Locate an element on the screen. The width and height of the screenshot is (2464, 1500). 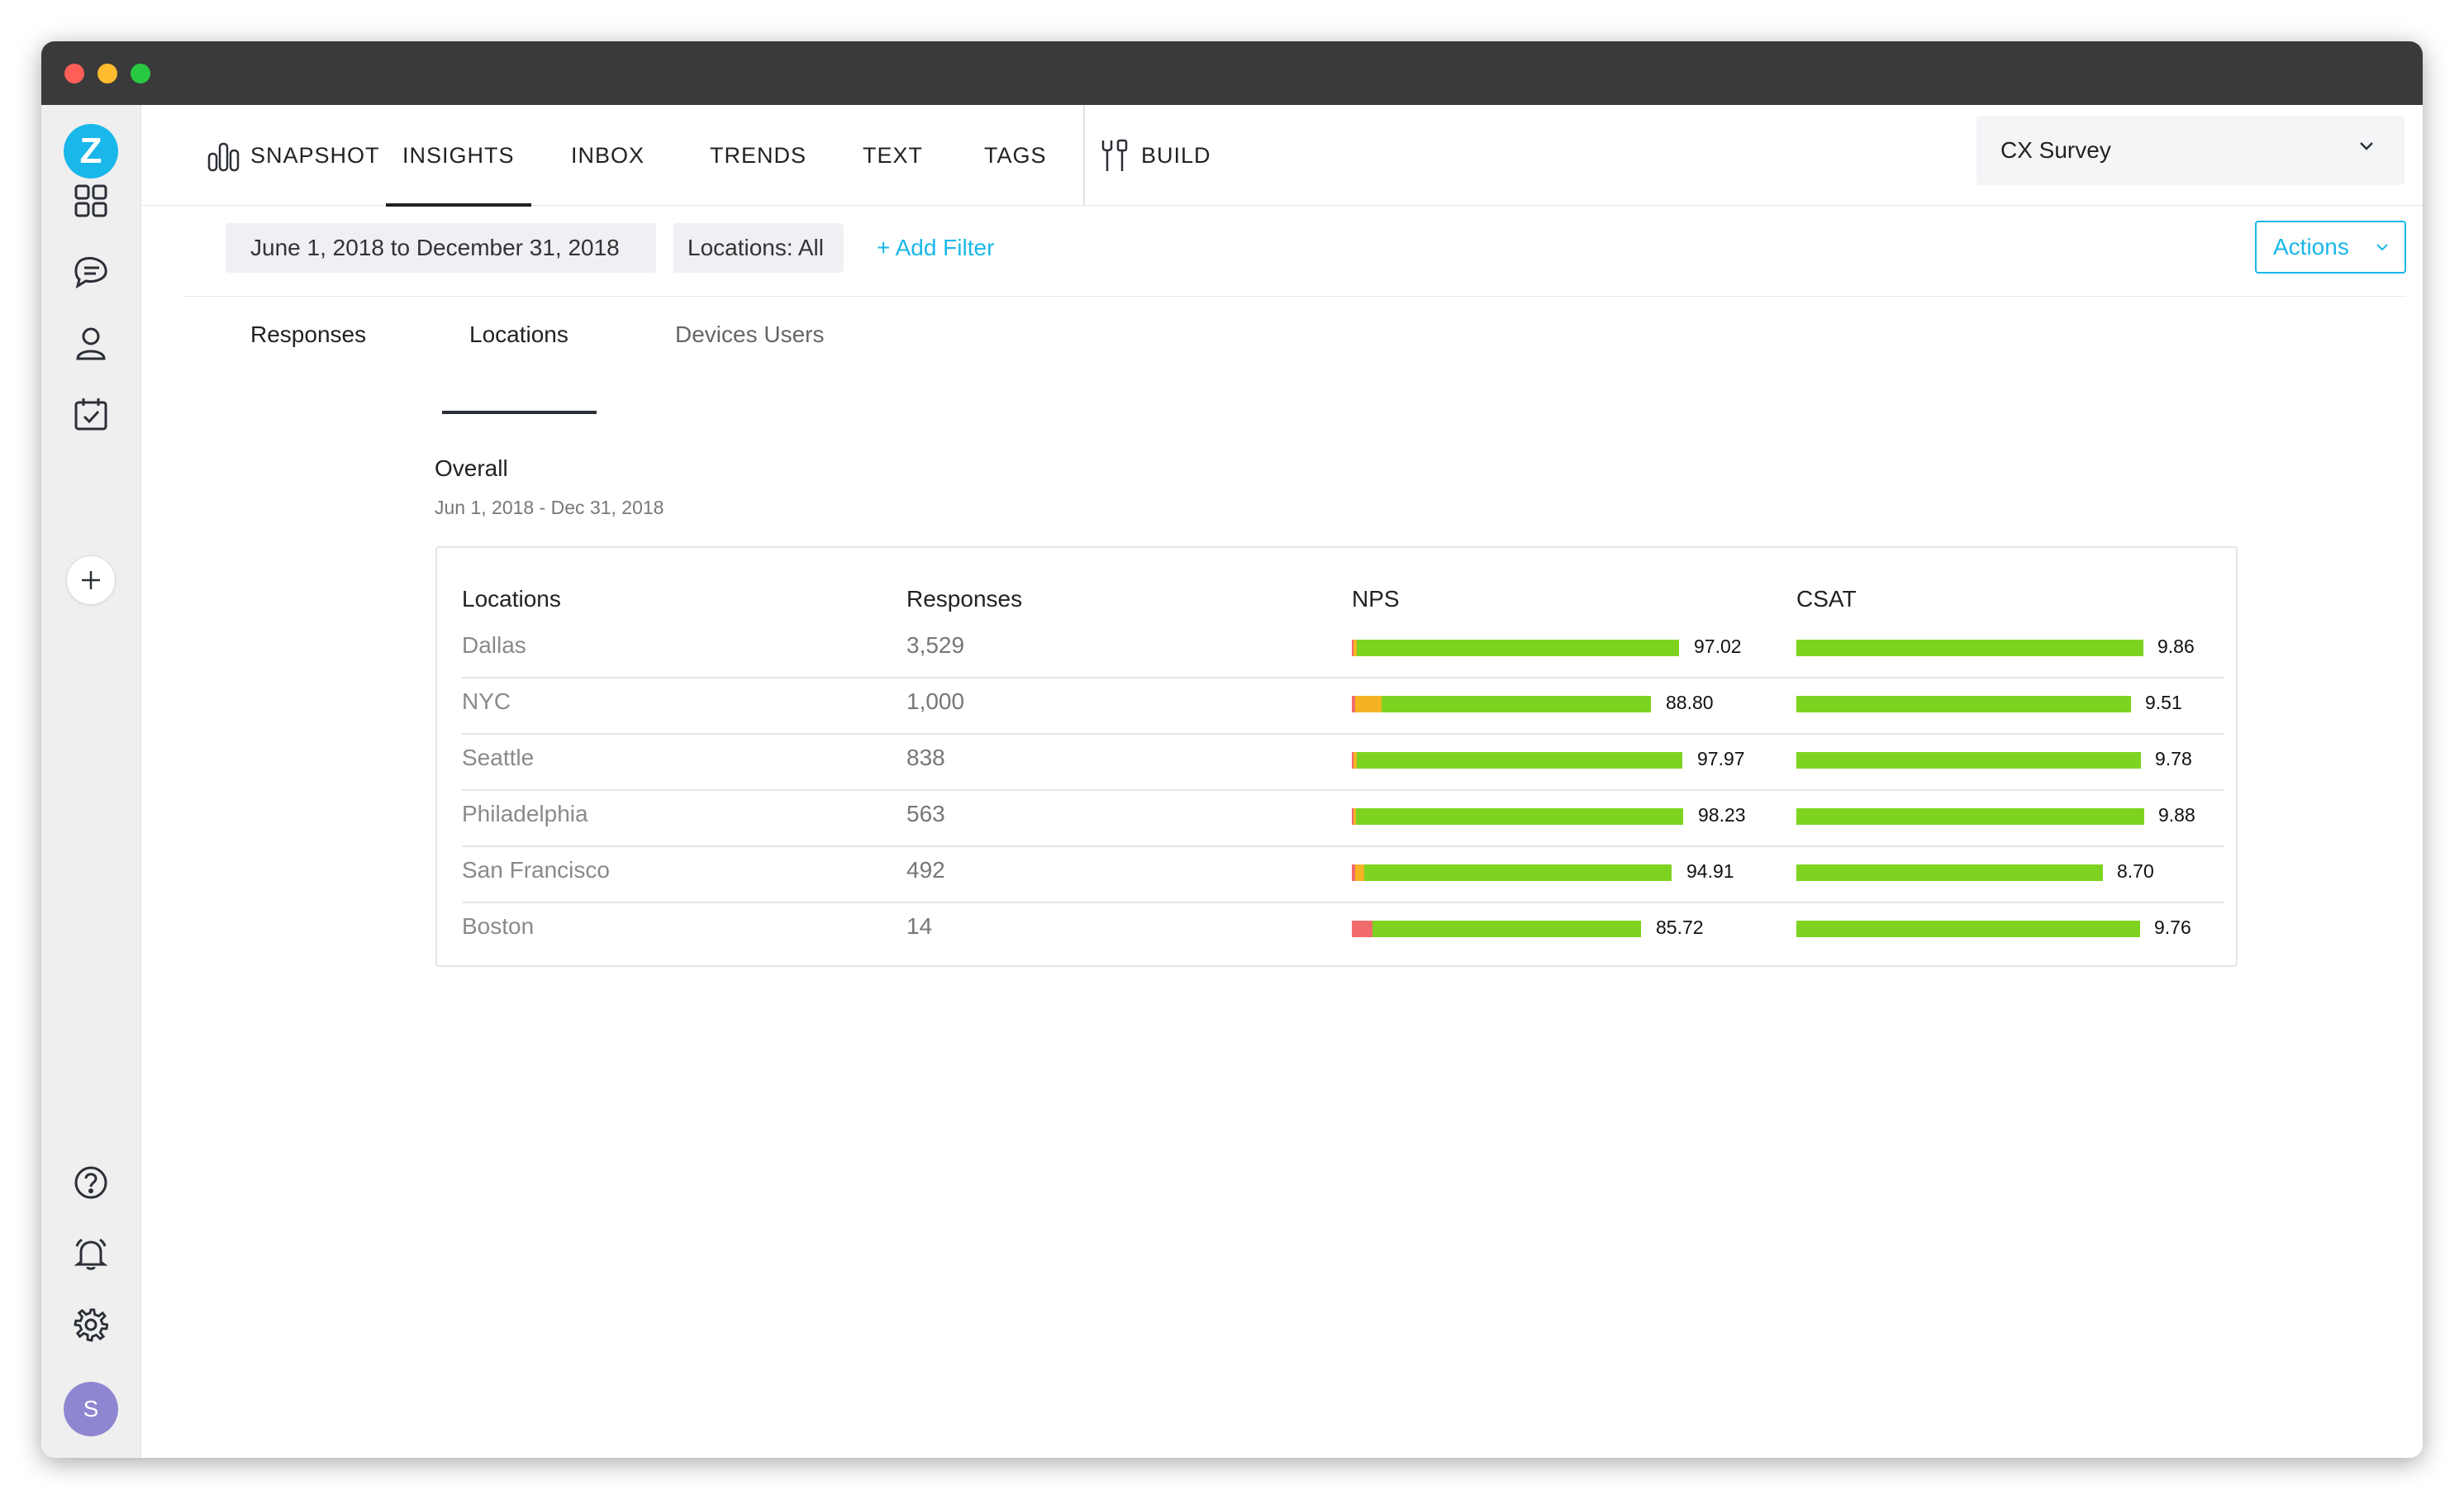
table-row: Philadelphia 563 98.23 9.88 is located at coordinates (1343, 819).